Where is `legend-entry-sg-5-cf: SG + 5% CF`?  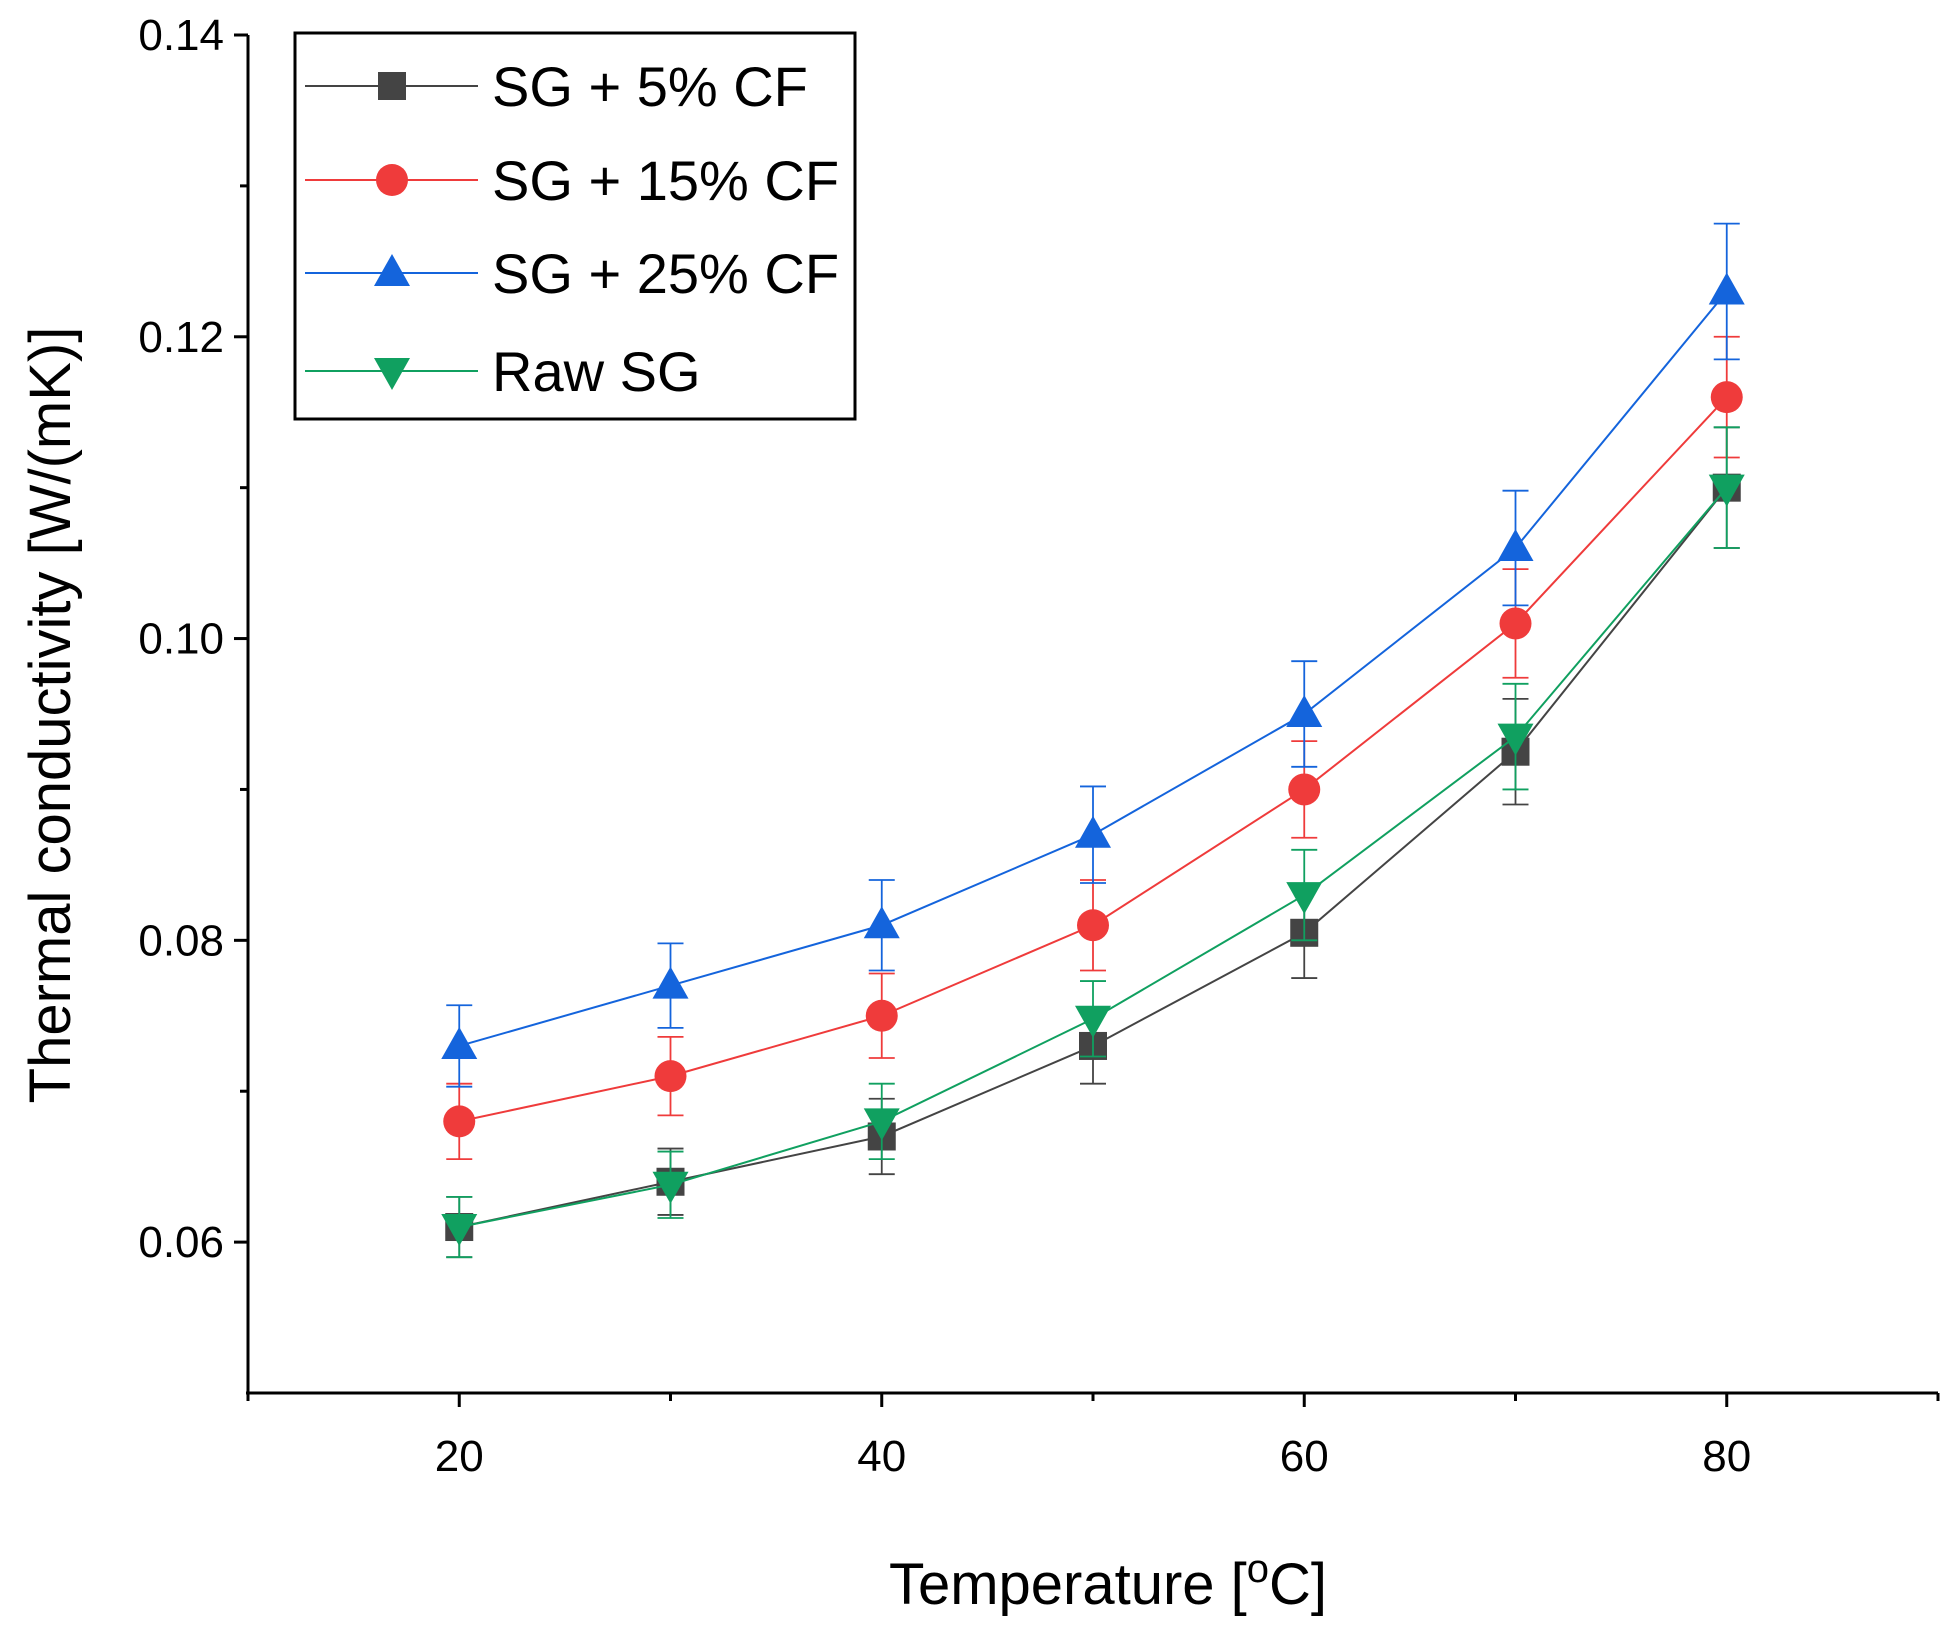 legend-entry-sg-5-cf: SG + 5% CF is located at coordinates (556, 86).